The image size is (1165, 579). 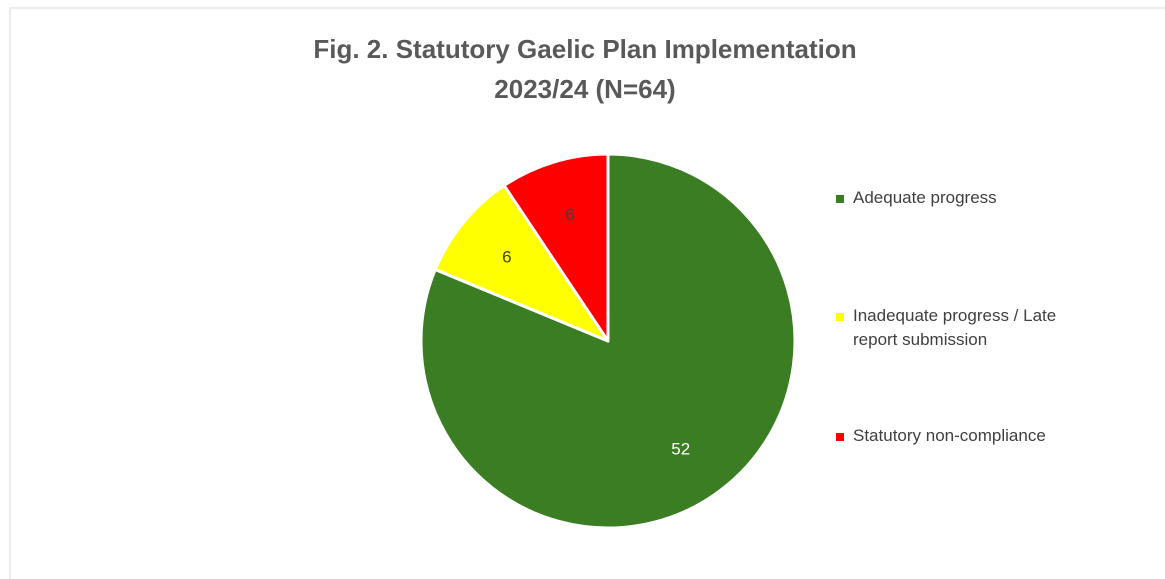 I want to click on chart-title: 2023/24 (N=64), so click(x=584, y=89).